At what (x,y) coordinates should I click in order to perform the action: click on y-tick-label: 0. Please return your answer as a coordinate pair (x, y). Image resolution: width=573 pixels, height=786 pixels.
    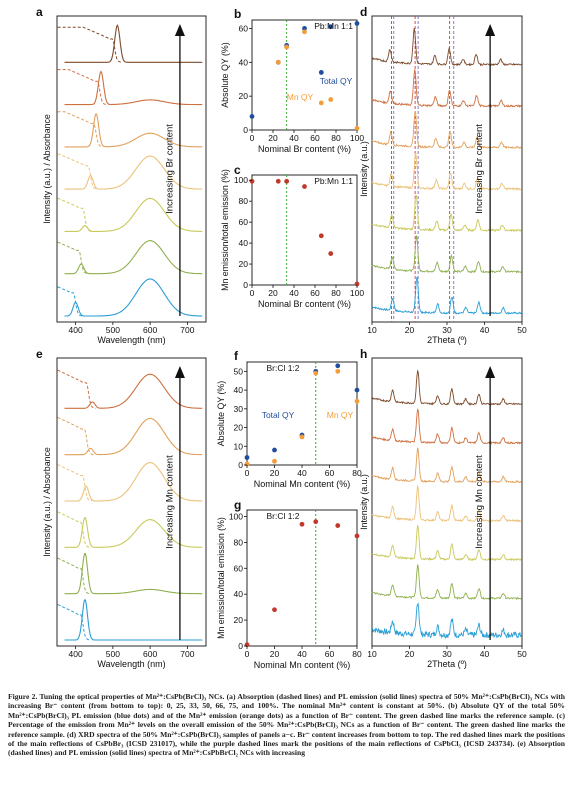
    Looking at the image, I should click on (245, 130).